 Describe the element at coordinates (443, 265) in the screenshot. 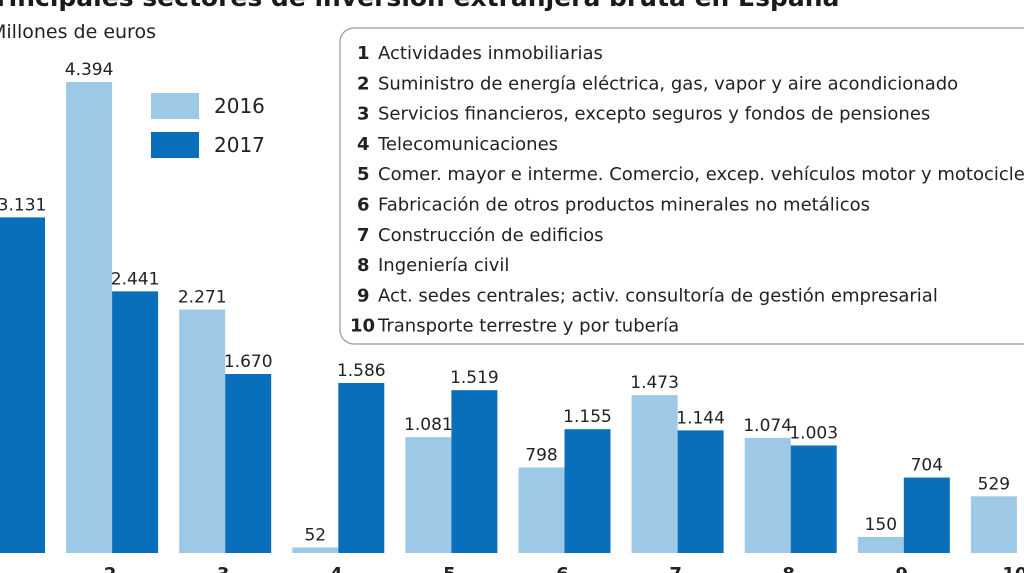

I see `category-legend-label: Ingeniería civil` at that location.